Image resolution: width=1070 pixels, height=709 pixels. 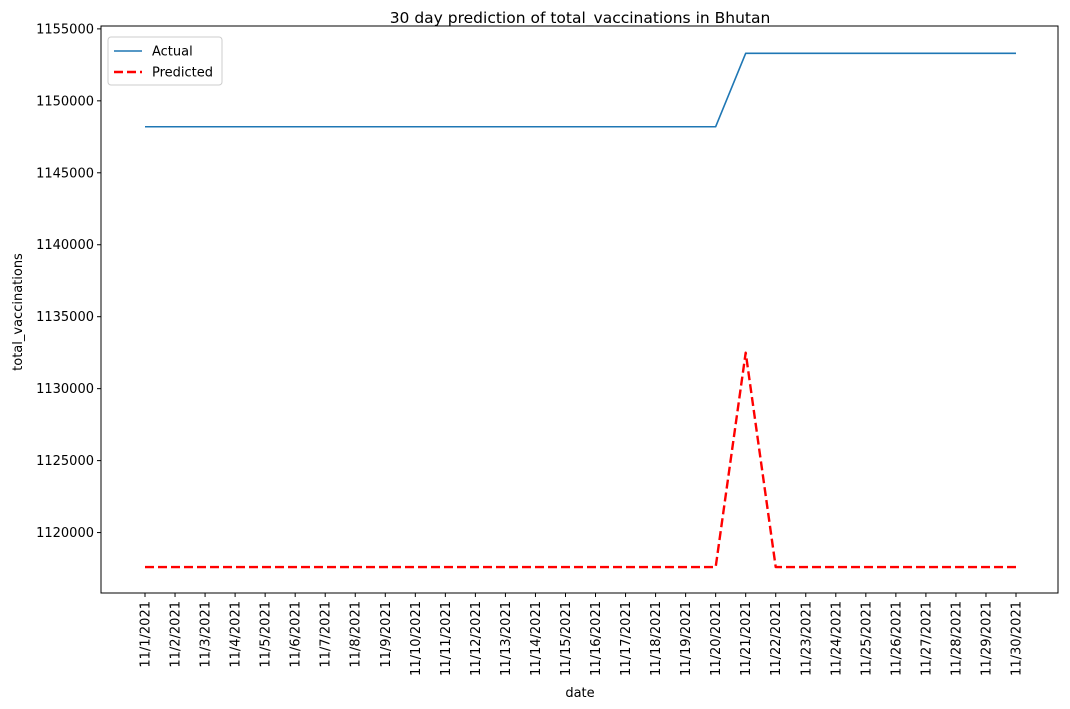 What do you see at coordinates (182, 73) in the screenshot?
I see `legend-label-predicted: Predicted` at bounding box center [182, 73].